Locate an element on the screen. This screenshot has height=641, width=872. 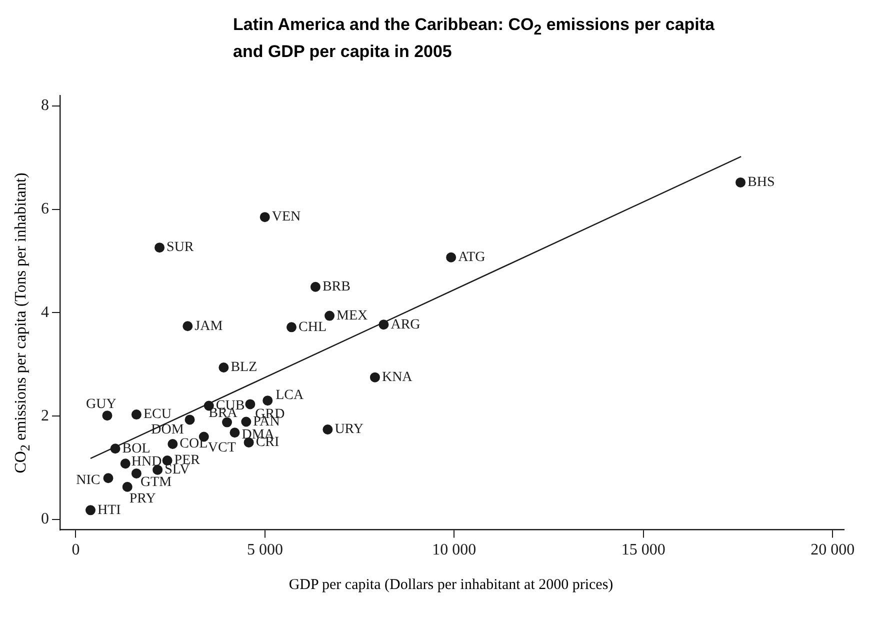
annotation: DOM is located at coordinates (167, 430).